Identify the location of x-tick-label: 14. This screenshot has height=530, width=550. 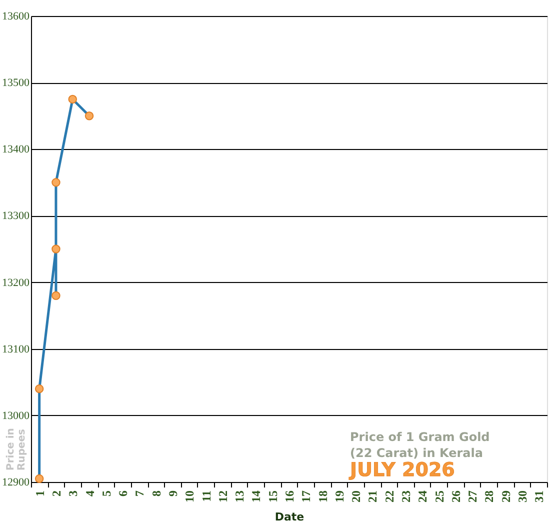
(256, 496).